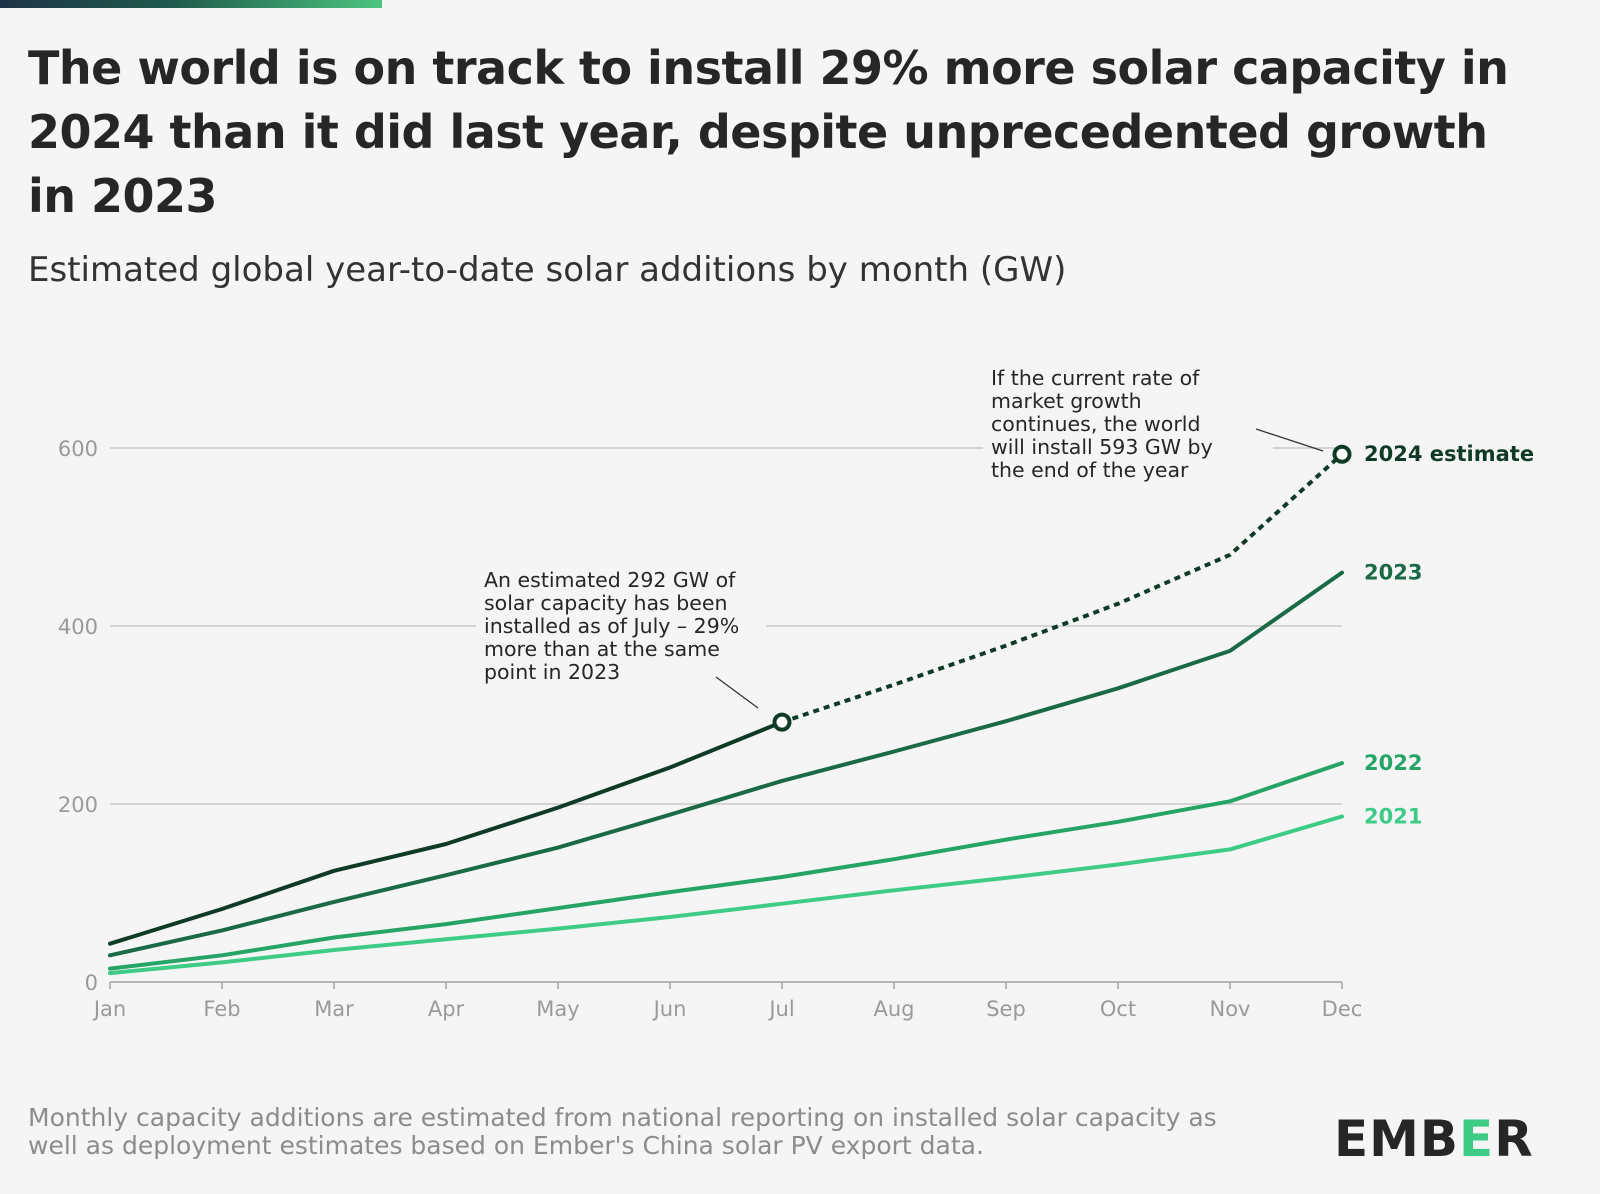 Image resolution: width=1600 pixels, height=1194 pixels. What do you see at coordinates (334, 1009) in the screenshot?
I see `x-tick-label: Mar` at bounding box center [334, 1009].